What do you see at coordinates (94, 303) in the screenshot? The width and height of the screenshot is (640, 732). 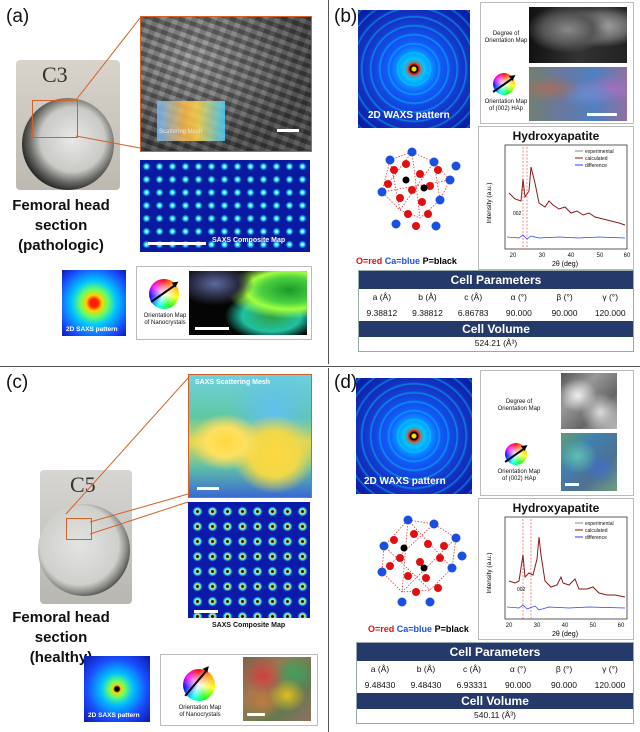 I see `saxs-pattern-a: 2D SAXS pattern` at bounding box center [94, 303].